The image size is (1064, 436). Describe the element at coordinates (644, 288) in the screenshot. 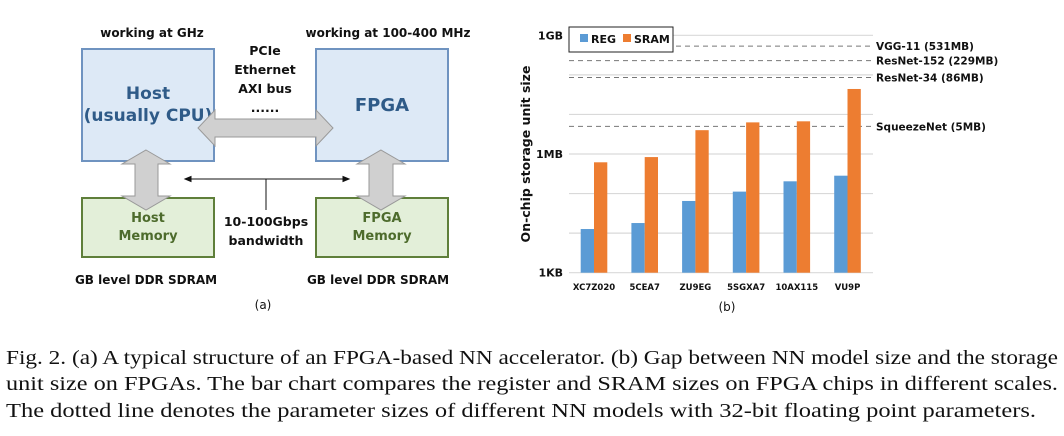

I see `x-tick-label: 5CEA7` at that location.